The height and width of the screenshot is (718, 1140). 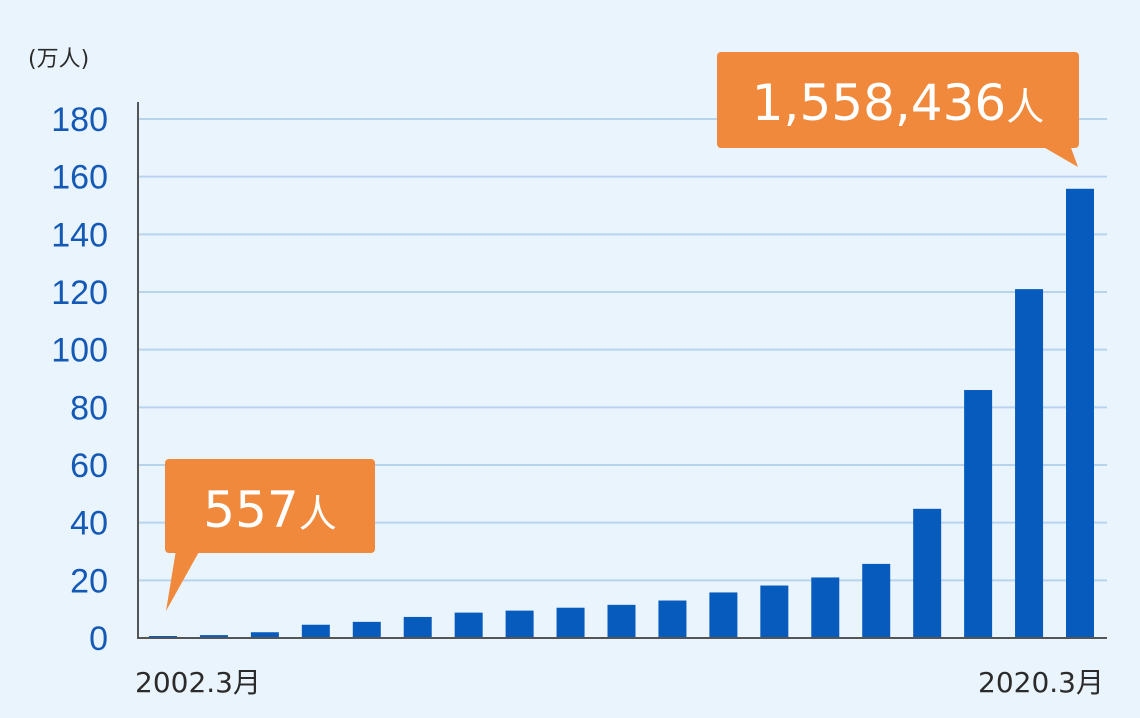 I want to click on callout-label: 557人, so click(x=269, y=510).